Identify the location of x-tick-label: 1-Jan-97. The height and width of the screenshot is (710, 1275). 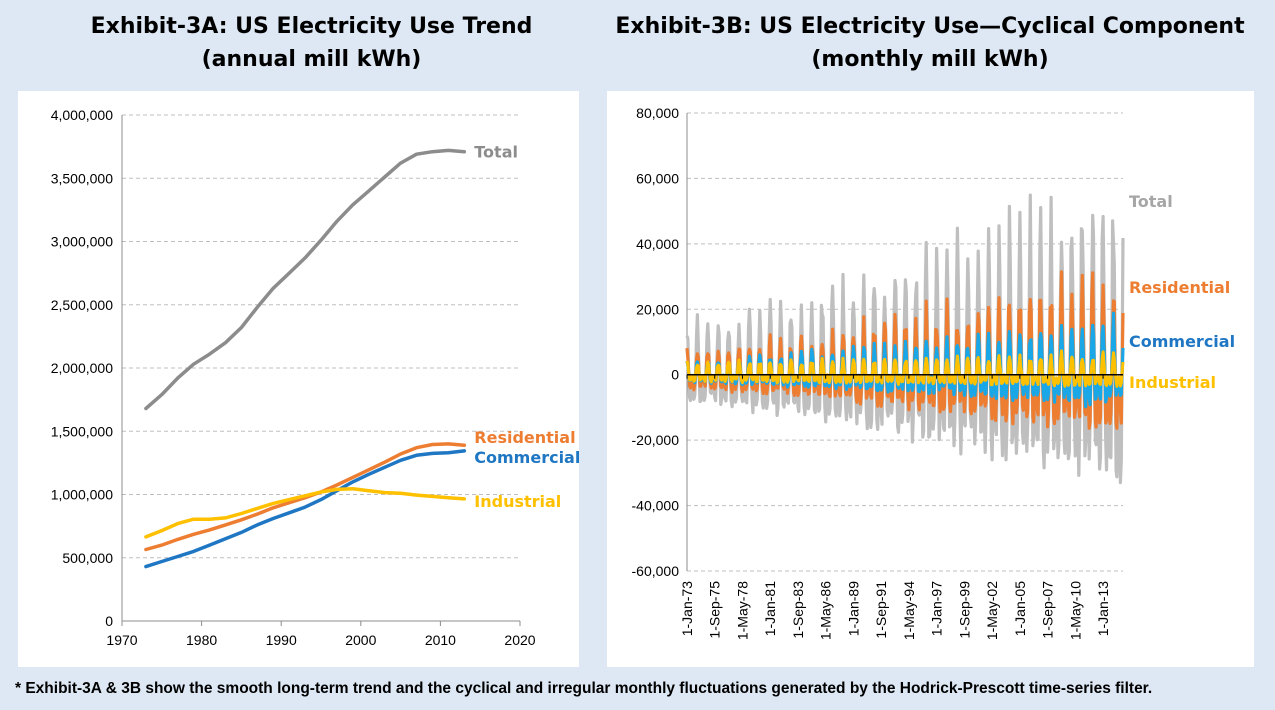
(937, 608).